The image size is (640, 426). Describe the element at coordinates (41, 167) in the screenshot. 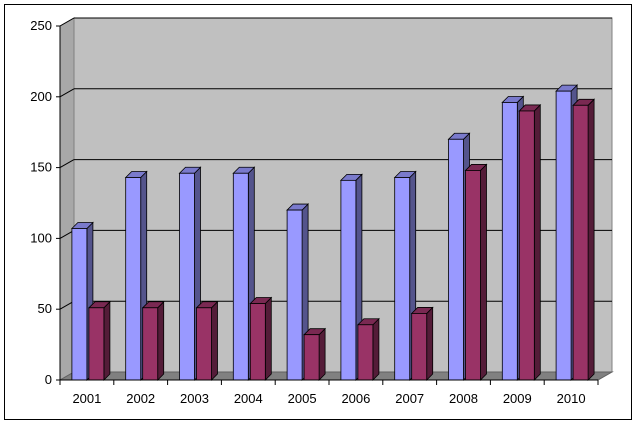

I see `y-tick-label: 150` at that location.